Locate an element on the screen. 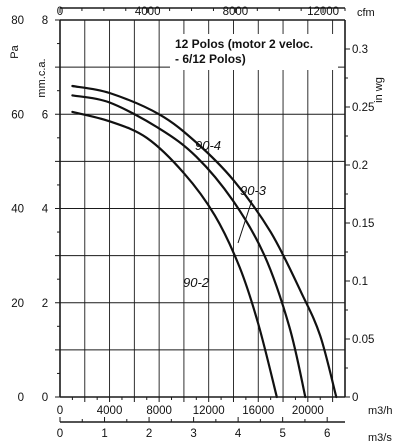 Image resolution: width=400 pixels, height=446 pixels. cfm-tick-label-1: 4000 is located at coordinates (148, 12).